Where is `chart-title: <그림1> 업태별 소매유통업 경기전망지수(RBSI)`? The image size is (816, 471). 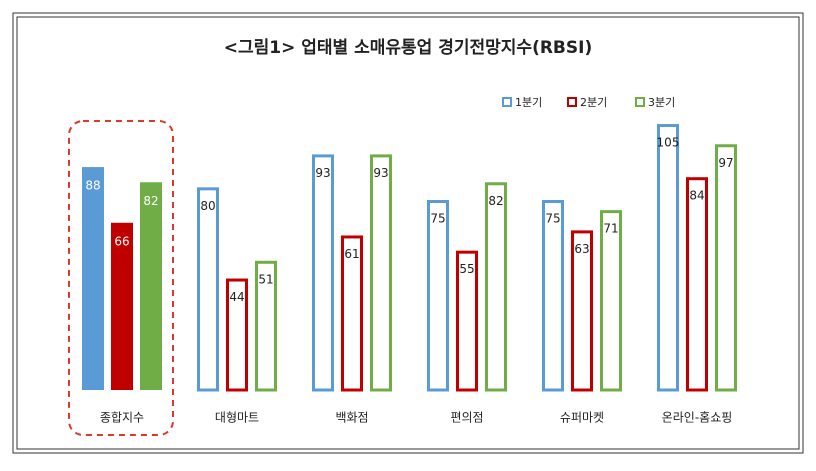 chart-title: <그림1> 업태별 소매유통업 경기전망지수(RBSI) is located at coordinates (408, 48).